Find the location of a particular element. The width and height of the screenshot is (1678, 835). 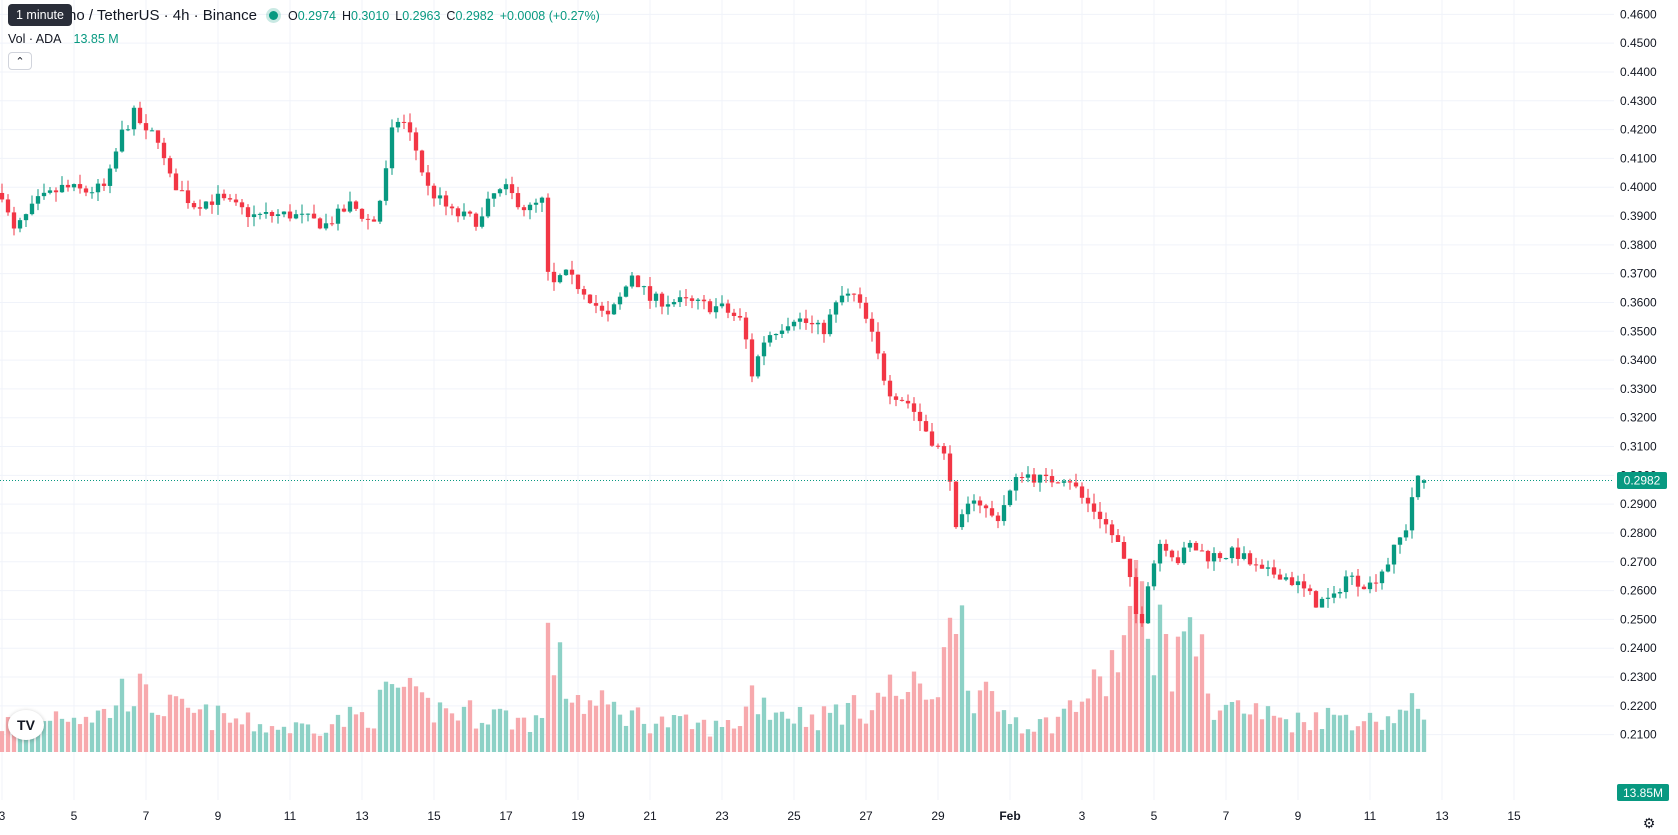

price-tick-label: 0.3300 is located at coordinates (1638, 389).